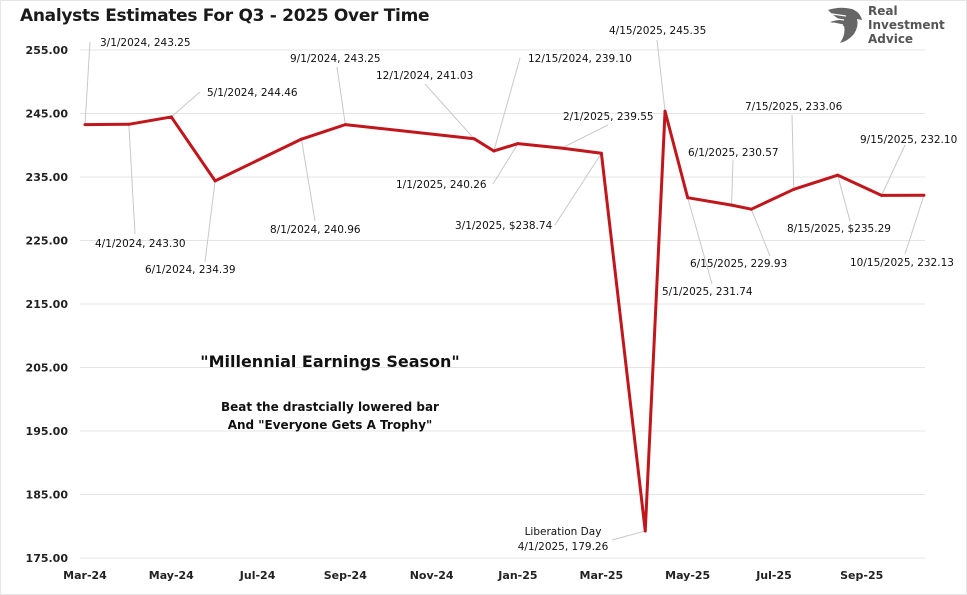 The height and width of the screenshot is (595, 967). I want to click on y-tick-label: 245.00, so click(47, 114).